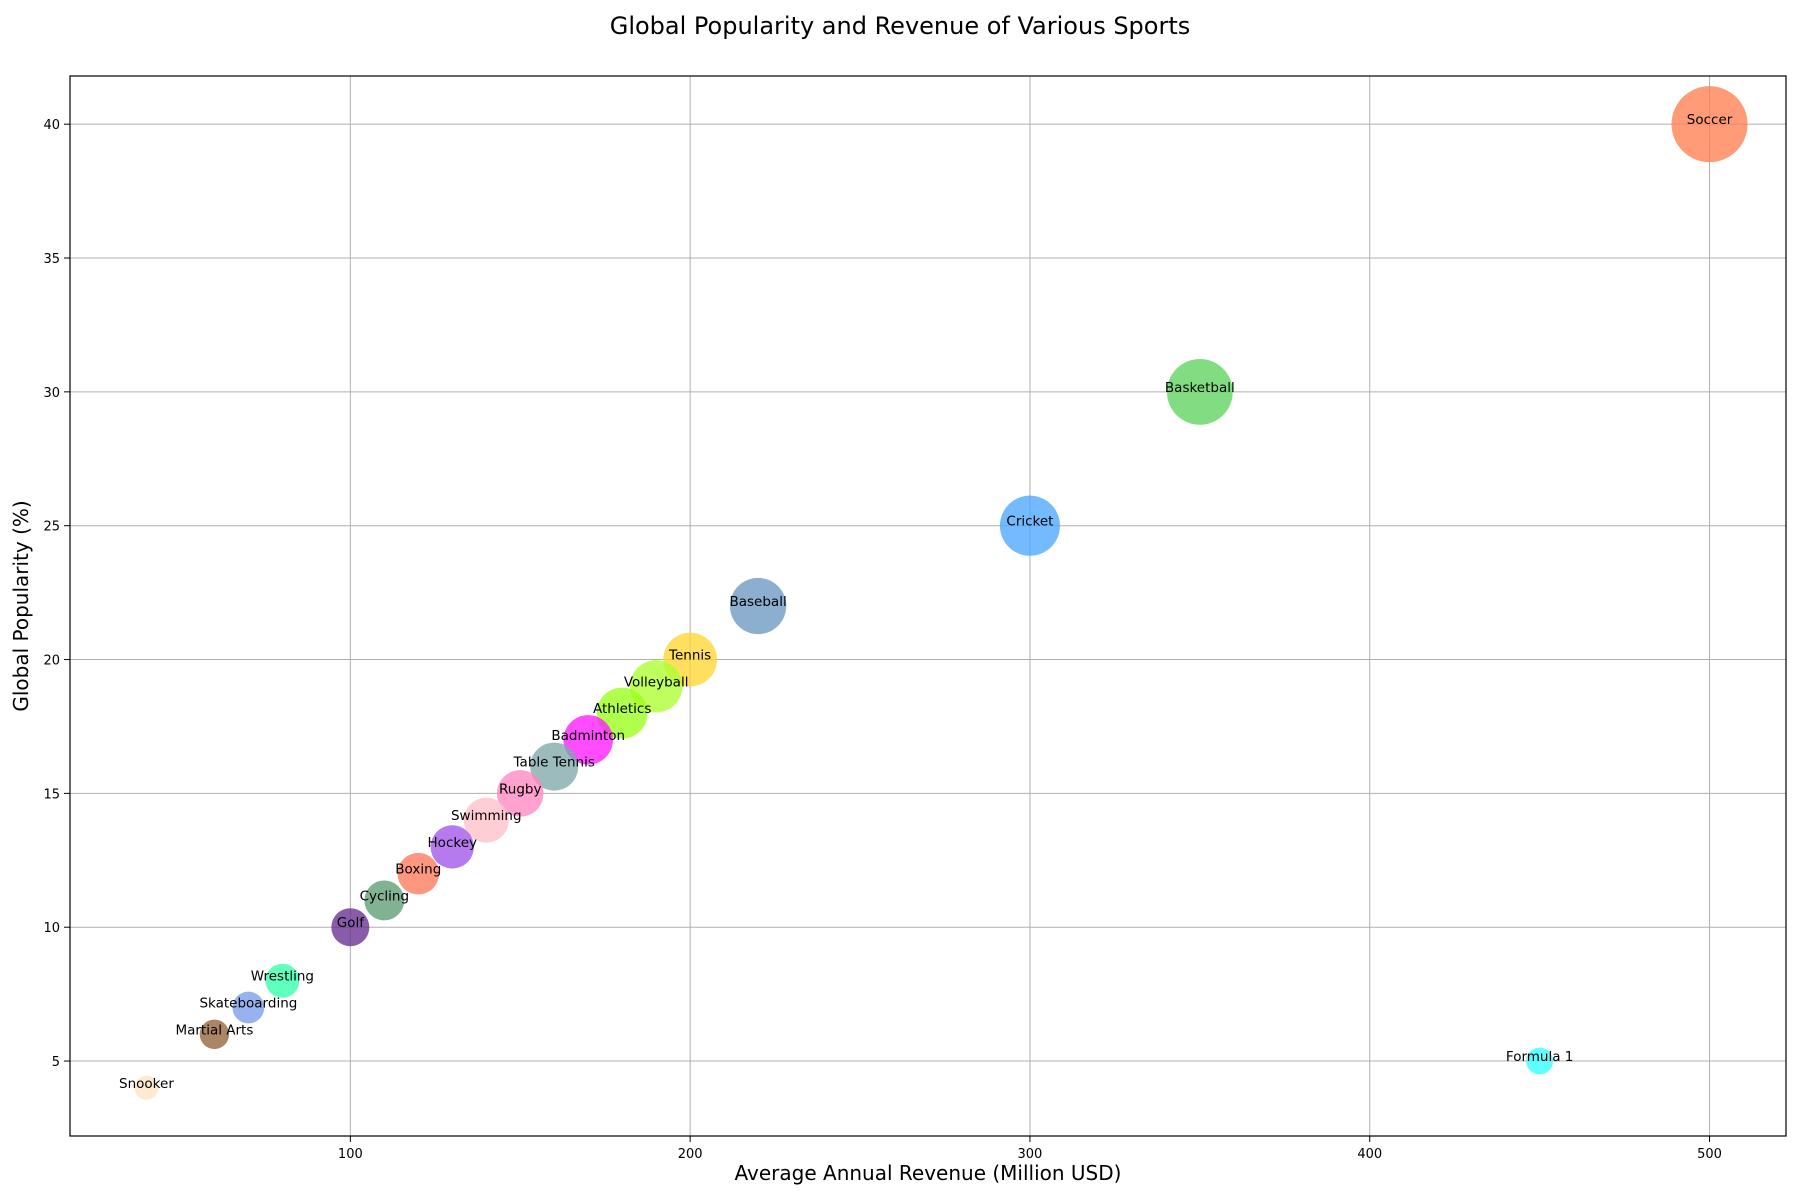  What do you see at coordinates (51, 125) in the screenshot?
I see `y-tick-label: 40` at bounding box center [51, 125].